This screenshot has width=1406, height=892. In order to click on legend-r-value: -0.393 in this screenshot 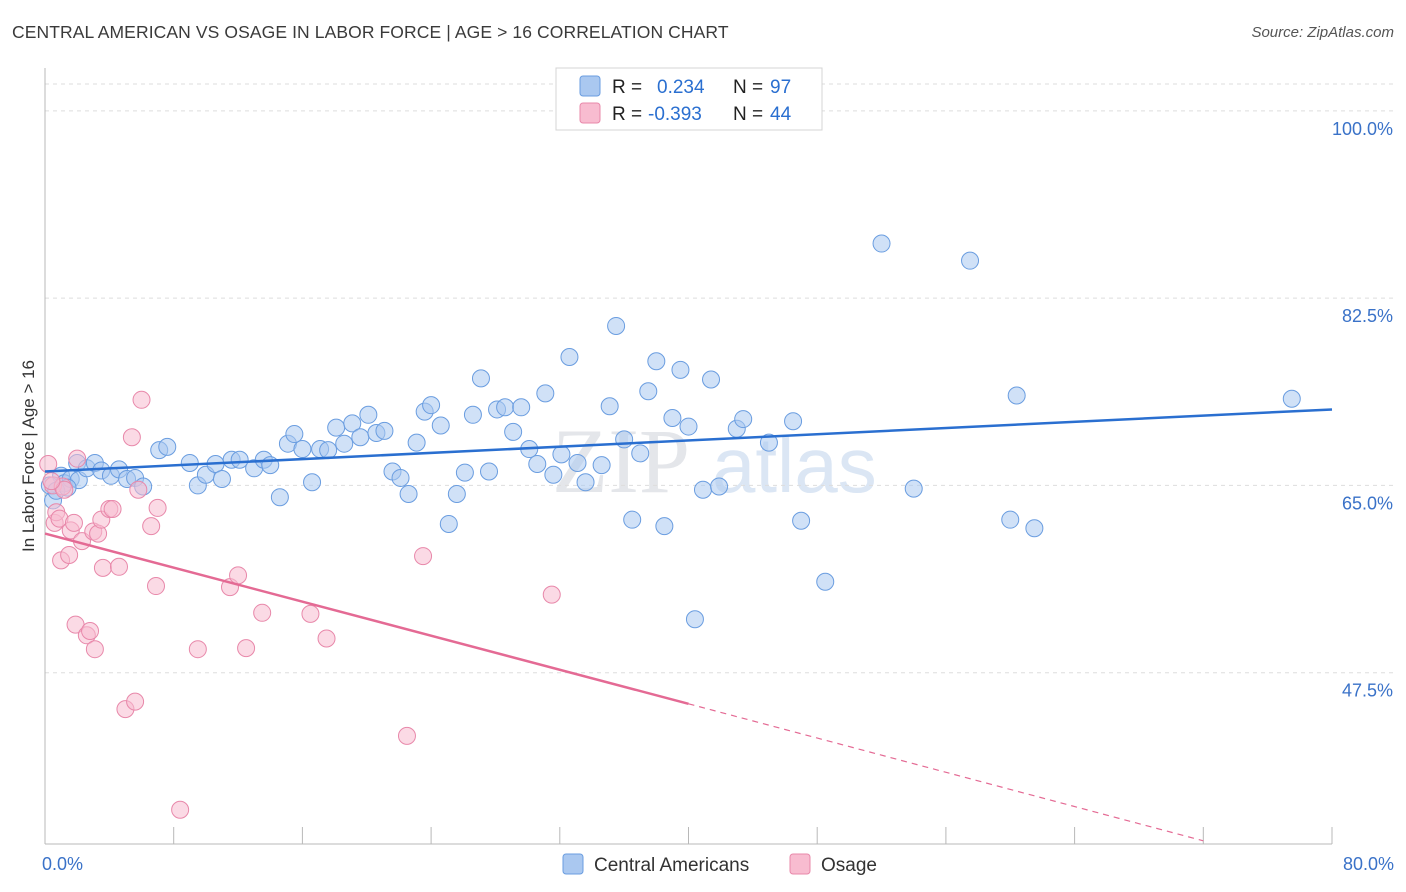, I will do `click(675, 114)`.